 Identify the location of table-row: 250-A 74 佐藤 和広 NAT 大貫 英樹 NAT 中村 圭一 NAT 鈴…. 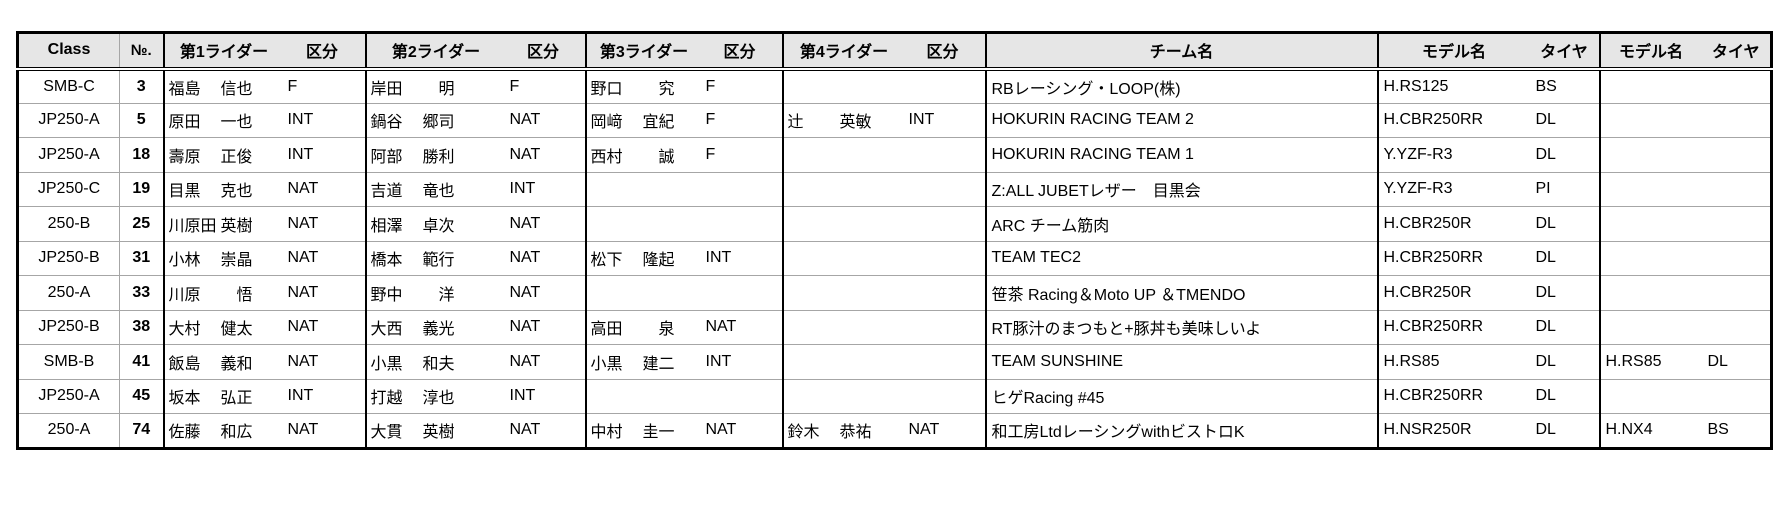
(894, 430).